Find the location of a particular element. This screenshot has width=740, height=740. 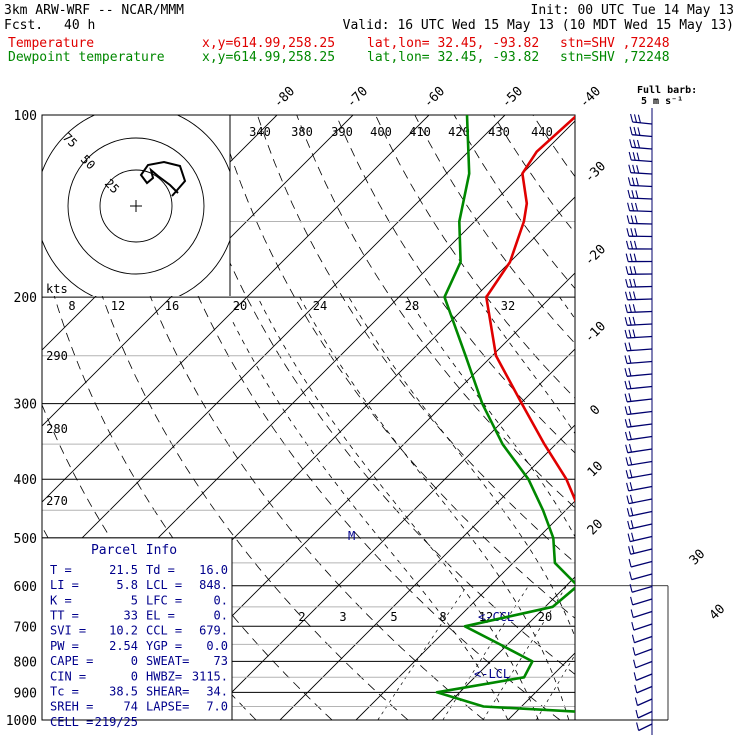

theta-tick-label: 290 is located at coordinates (57, 356).